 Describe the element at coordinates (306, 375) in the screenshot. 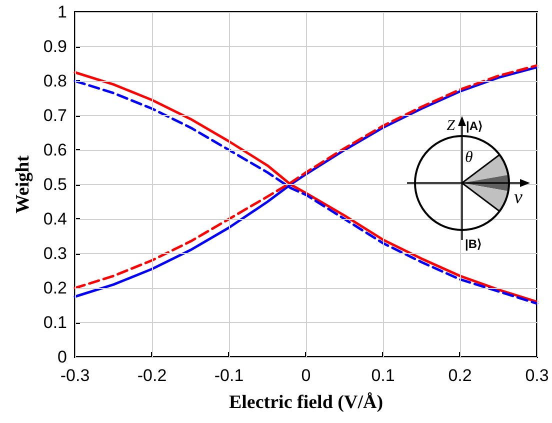

I see `x-tick-label: 0` at that location.